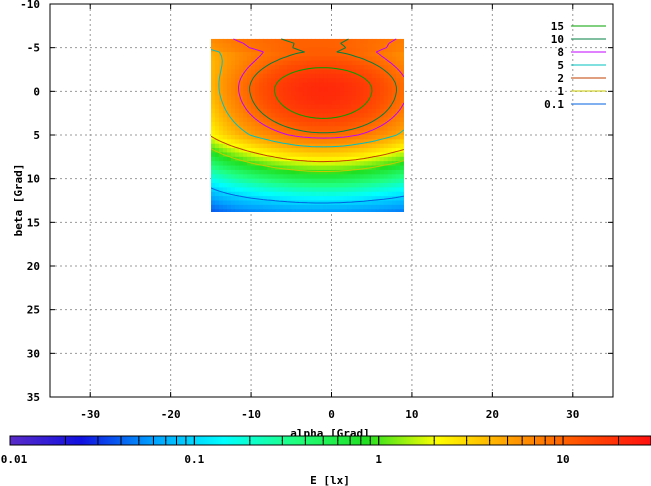 This screenshot has height=486, width=651. I want to click on y-tick-label: 30, so click(33, 353).